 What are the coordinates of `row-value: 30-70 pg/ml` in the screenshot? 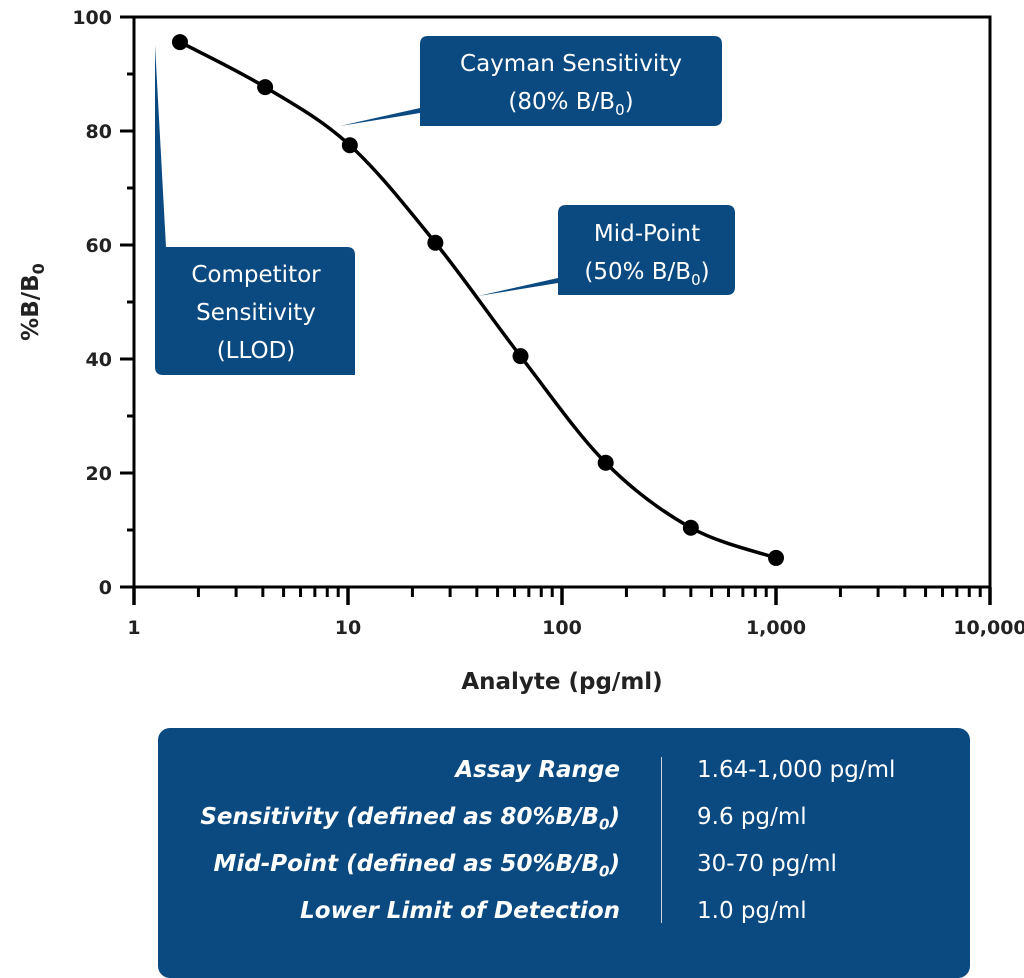 It's located at (767, 864).